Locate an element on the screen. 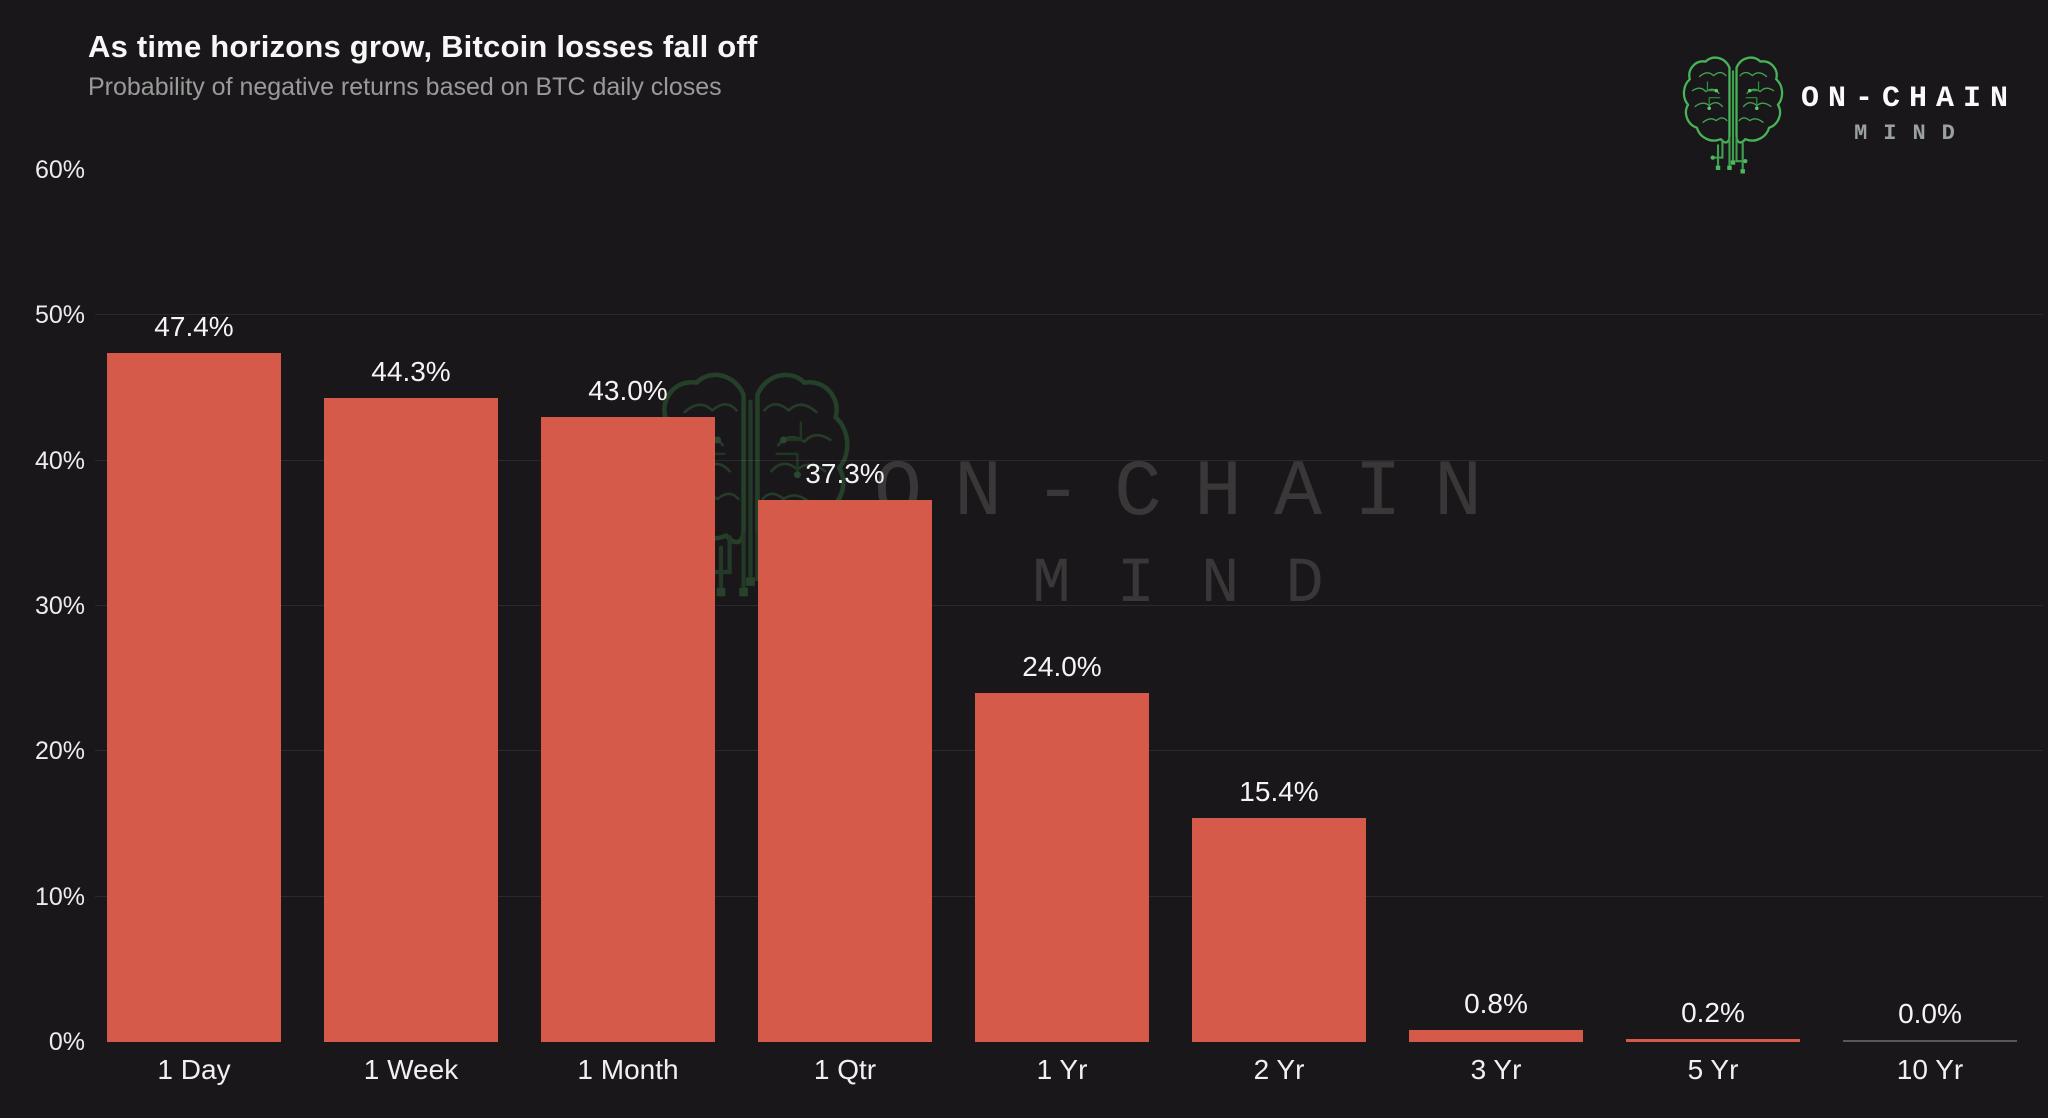 The width and height of the screenshot is (2048, 1118). x-axis-label-1-month: 1 Month is located at coordinates (628, 1069).